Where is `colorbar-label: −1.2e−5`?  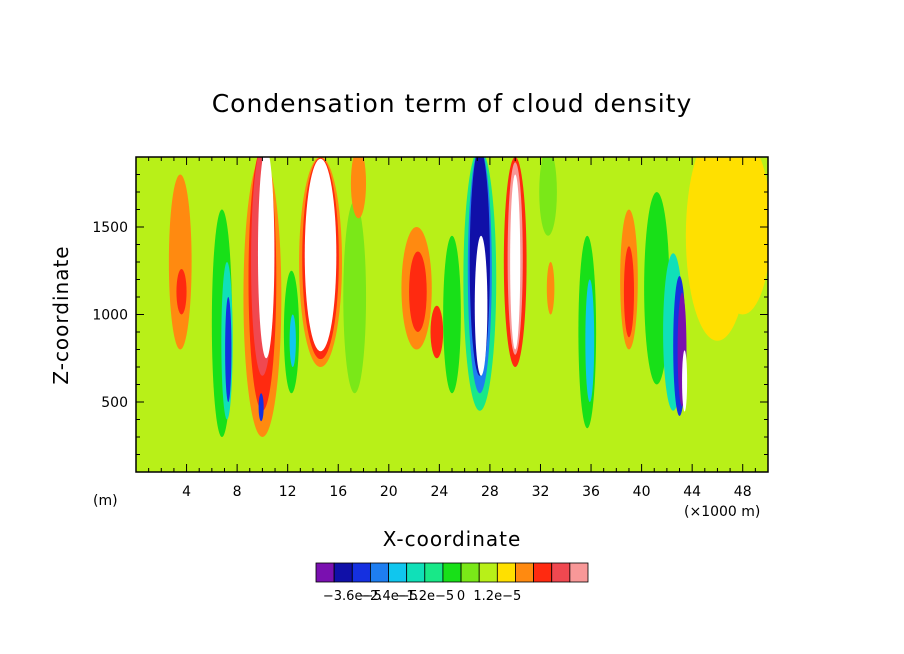
colorbar-label: −1.2e−5 is located at coordinates (424, 596).